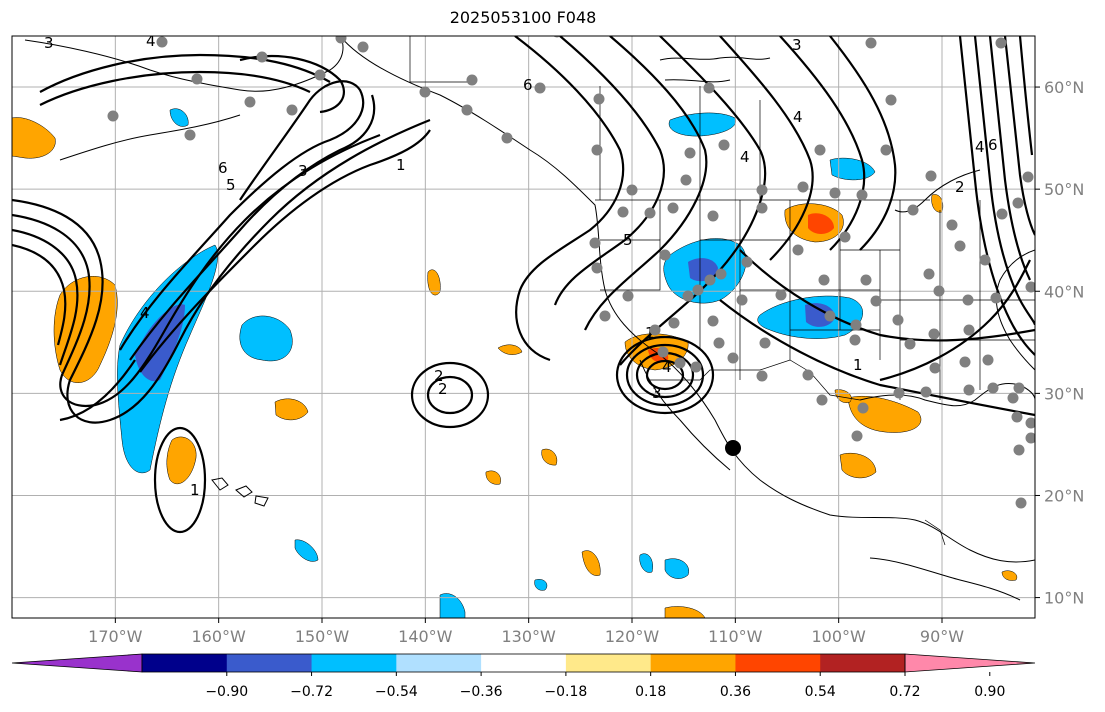 The image size is (1105, 712). I want to click on colorbar-tick-label: −0.72, so click(311, 692).